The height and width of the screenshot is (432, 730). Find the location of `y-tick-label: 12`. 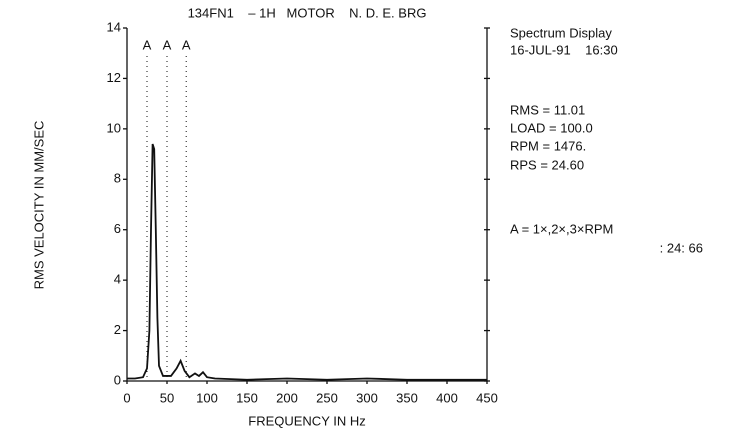

y-tick-label: 12 is located at coordinates (114, 77).